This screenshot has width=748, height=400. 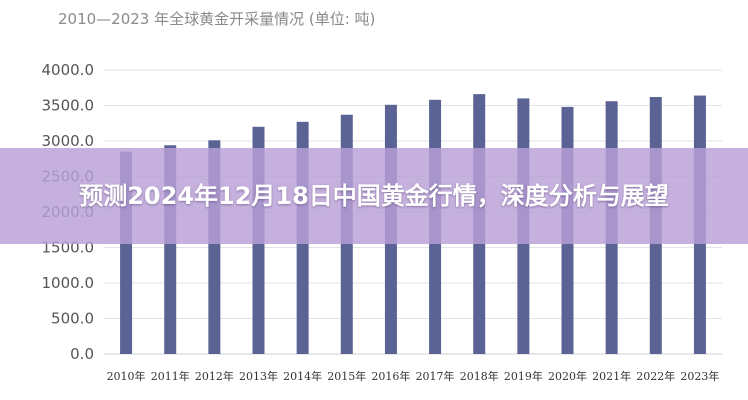 I want to click on y-tick-label: 4000.0, so click(x=68, y=70).